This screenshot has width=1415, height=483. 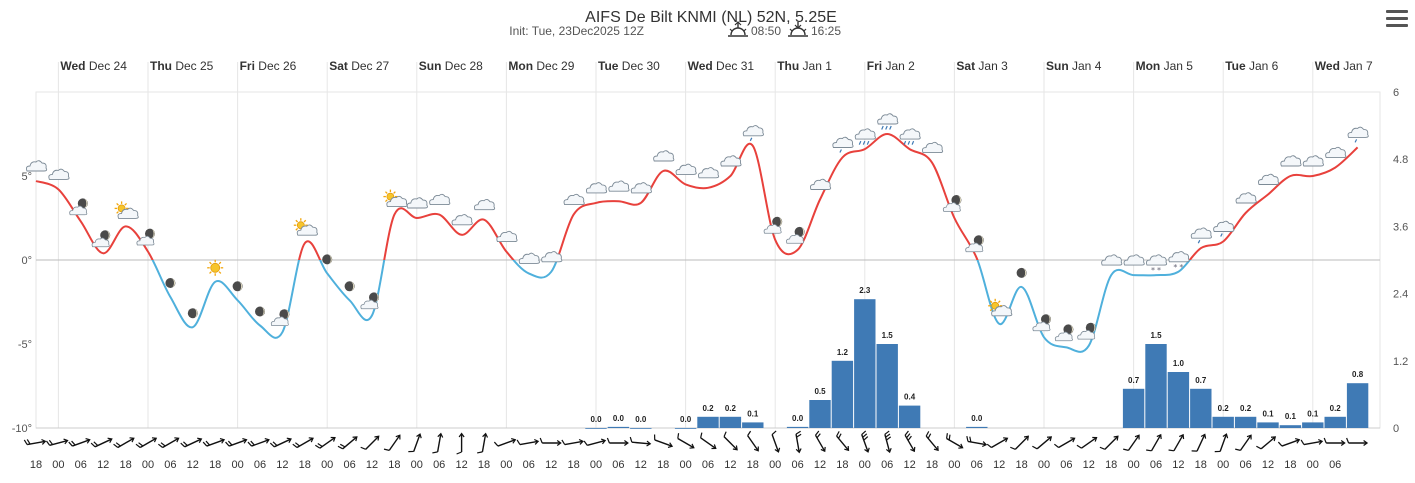 I want to click on precip-tick-label: 0, so click(x=1396, y=429).